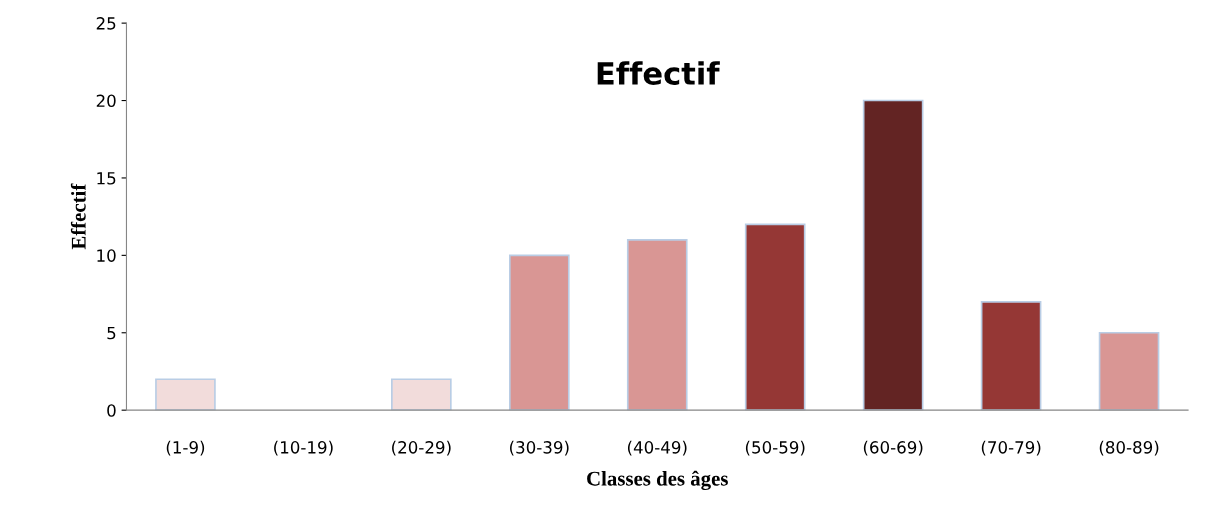 The height and width of the screenshot is (514, 1216). I want to click on y-tick-label: 20, so click(106, 101).